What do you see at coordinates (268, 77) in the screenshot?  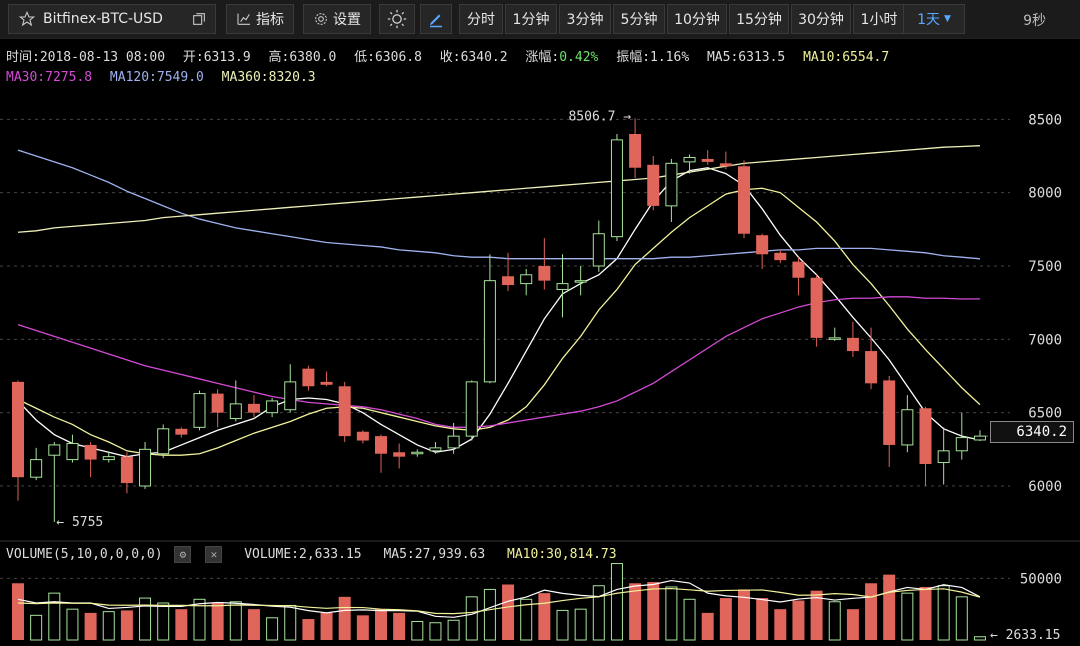 I see `info-ma360: MA360:8320.3` at bounding box center [268, 77].